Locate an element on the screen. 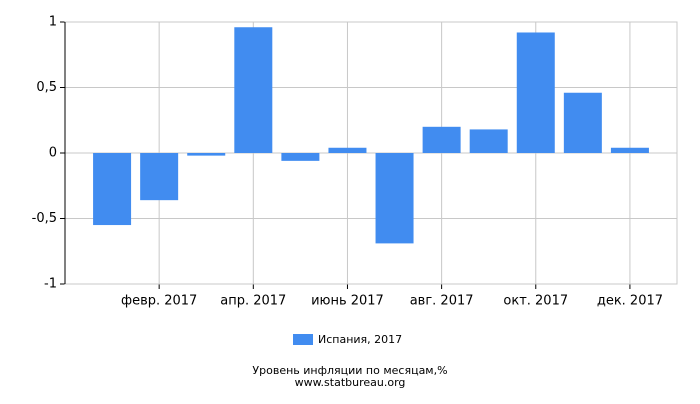 This screenshot has height=404, width=700. x-tick-label: февр. 2017 is located at coordinates (159, 301).